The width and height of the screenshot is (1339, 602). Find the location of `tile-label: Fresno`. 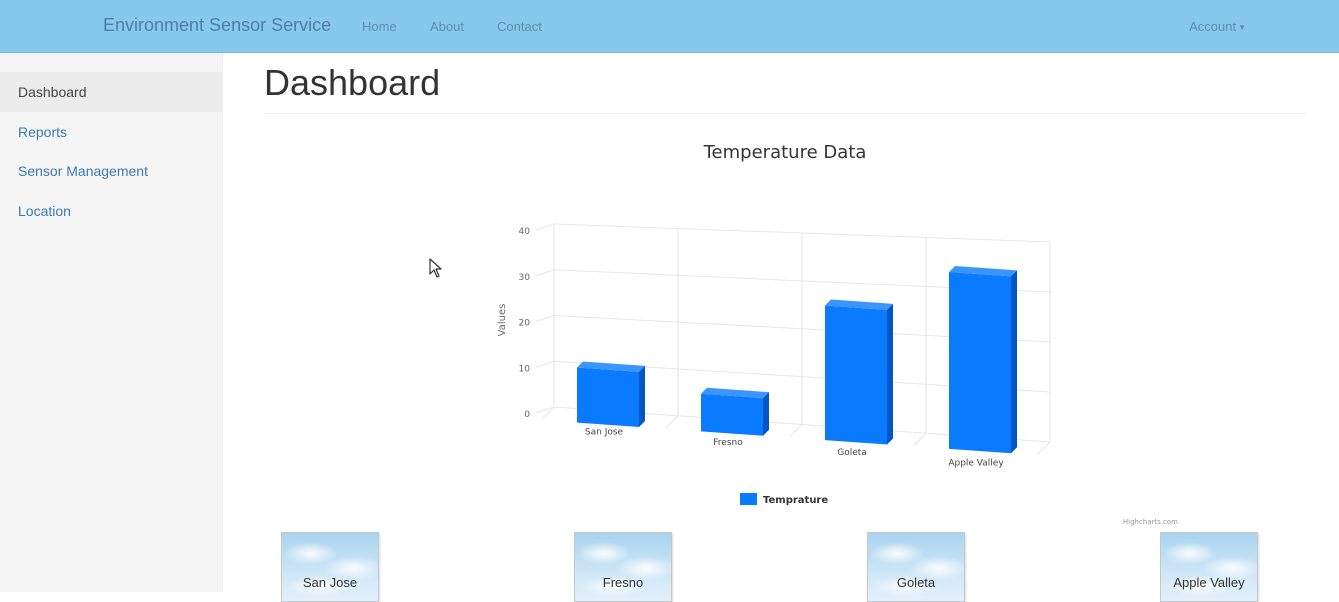

tile-label: Fresno is located at coordinates (623, 582).